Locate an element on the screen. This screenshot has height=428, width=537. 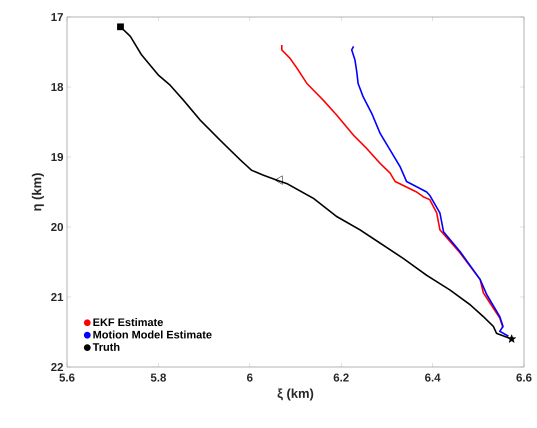
y-tick-label: 17 is located at coordinates (57, 17).